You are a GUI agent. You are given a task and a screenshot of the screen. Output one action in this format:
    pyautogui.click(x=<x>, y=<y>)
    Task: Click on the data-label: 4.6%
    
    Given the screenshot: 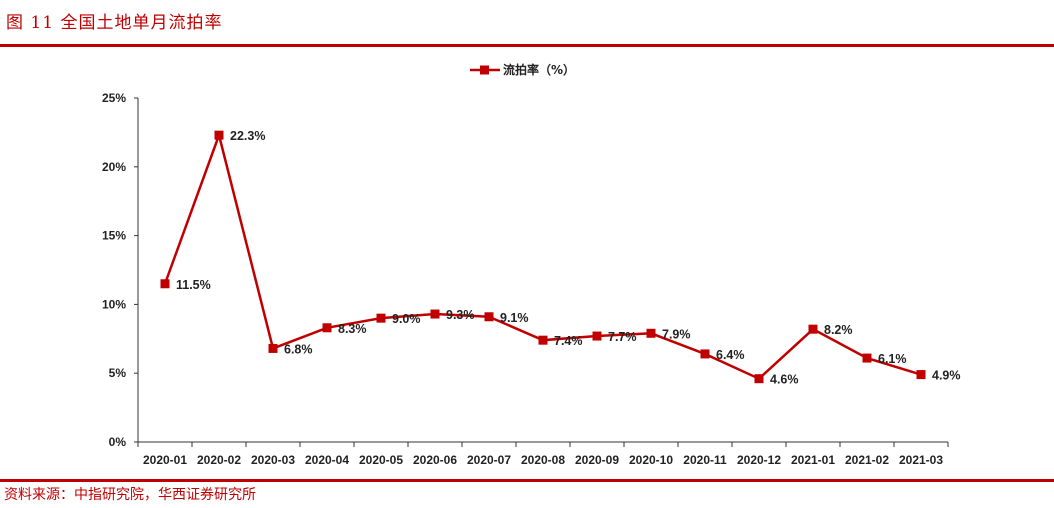 What is the action you would take?
    pyautogui.click(x=784, y=380)
    